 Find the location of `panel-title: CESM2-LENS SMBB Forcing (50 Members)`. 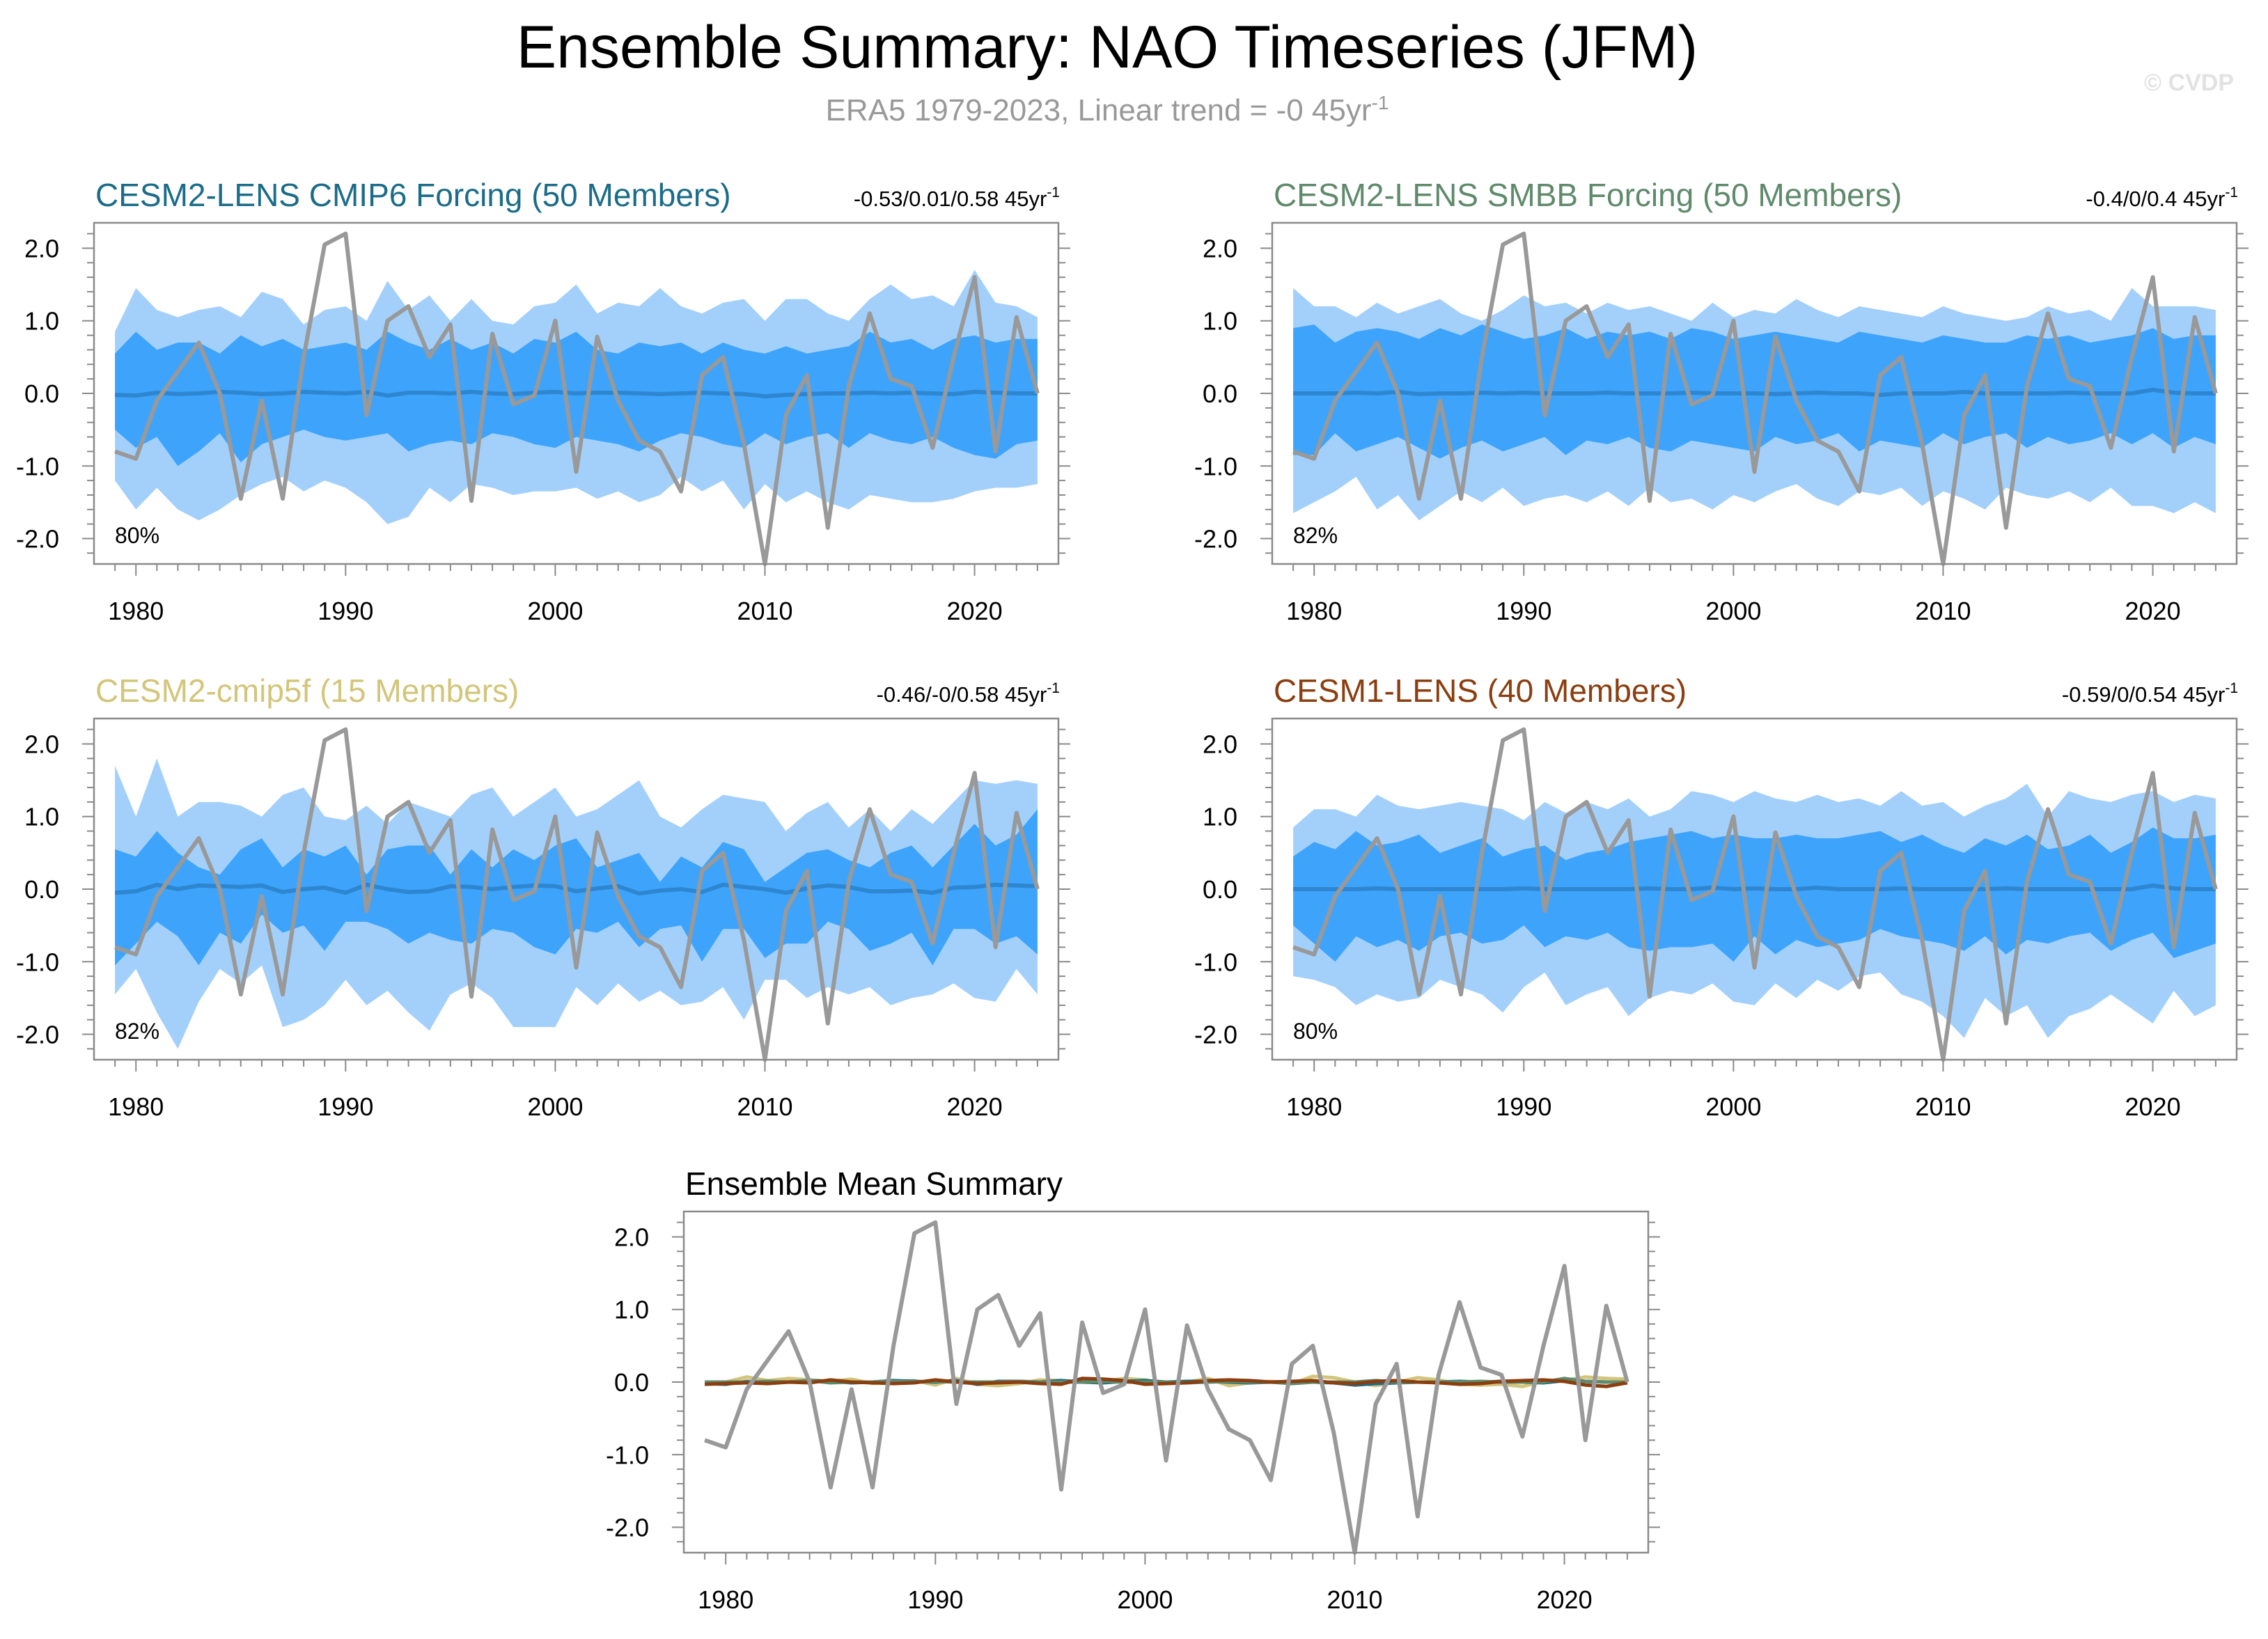

panel-title: CESM2-LENS SMBB Forcing (50 Members) is located at coordinates (1588, 195).